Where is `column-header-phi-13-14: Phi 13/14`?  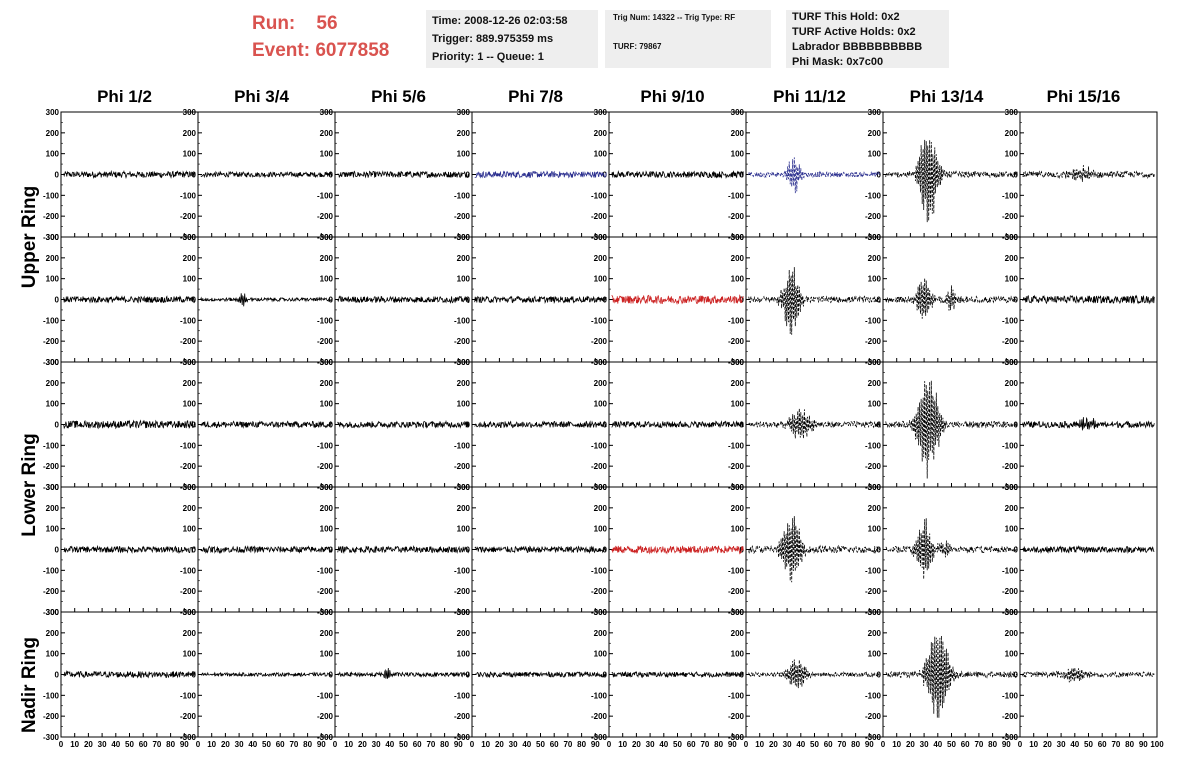
column-header-phi-13-14: Phi 13/14 is located at coordinates (946, 96).